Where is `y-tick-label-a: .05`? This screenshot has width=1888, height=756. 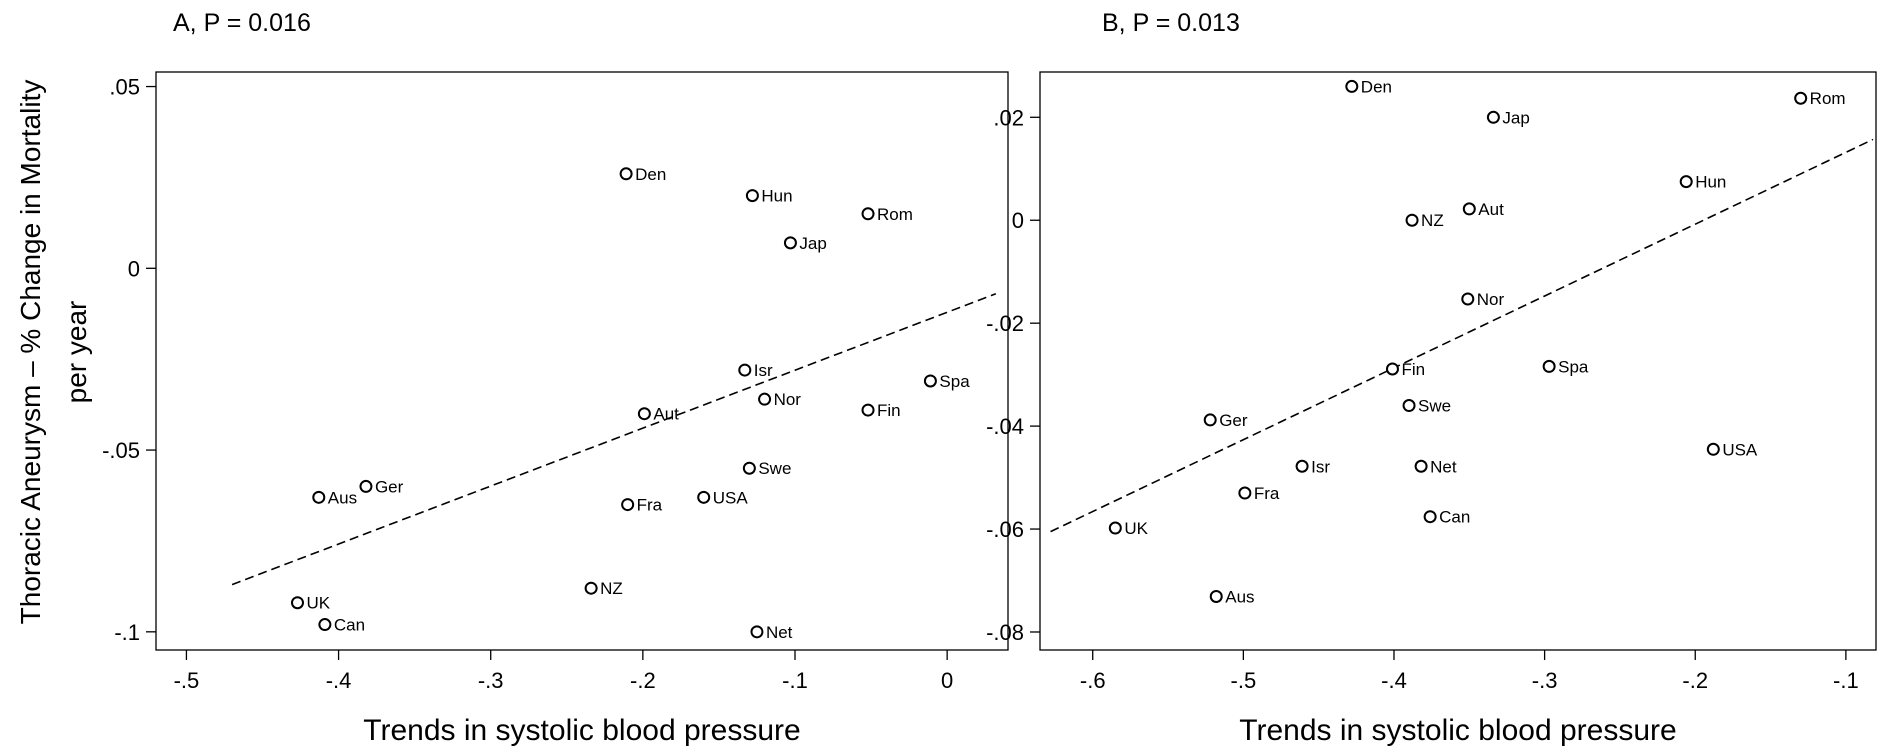
y-tick-label-a: .05 is located at coordinates (124, 87).